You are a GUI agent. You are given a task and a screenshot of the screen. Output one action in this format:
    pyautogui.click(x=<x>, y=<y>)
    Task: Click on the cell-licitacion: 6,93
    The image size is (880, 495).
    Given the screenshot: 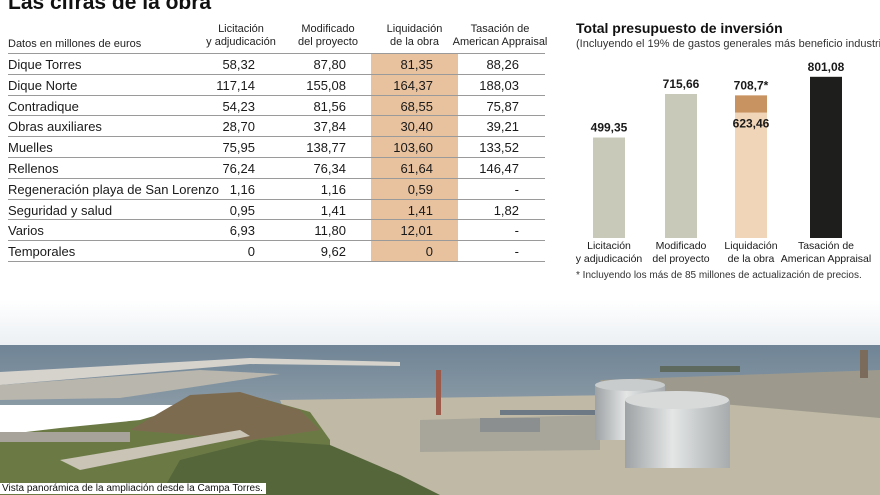 What is the action you would take?
    pyautogui.click(x=242, y=231)
    